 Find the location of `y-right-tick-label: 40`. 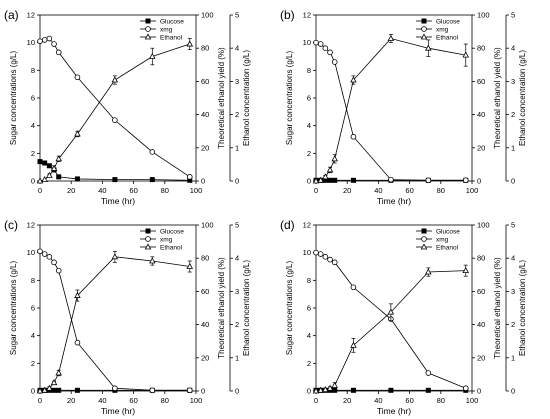

y-right-tick-label: 40 is located at coordinates (481, 324).